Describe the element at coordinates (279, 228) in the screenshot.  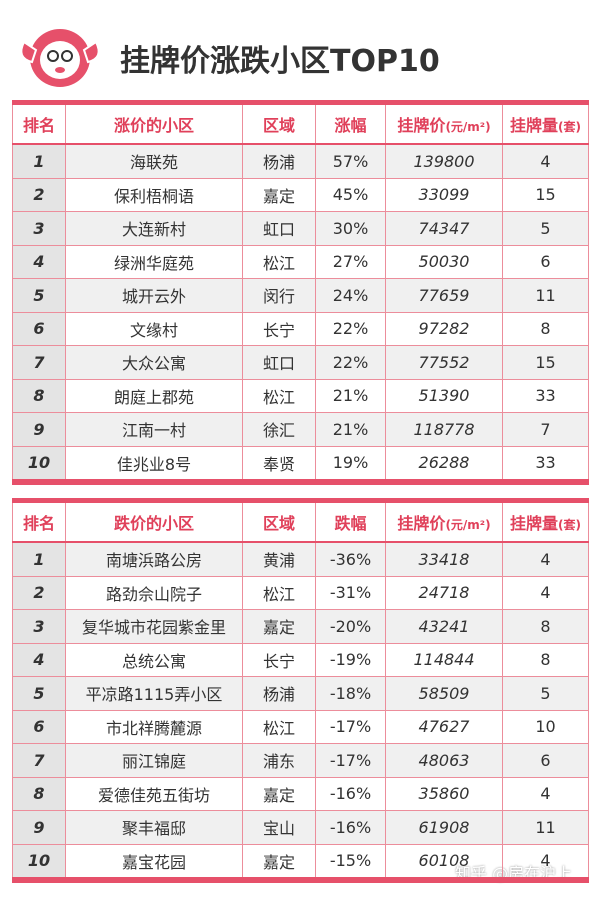
I see `table-cell: 虹口` at that location.